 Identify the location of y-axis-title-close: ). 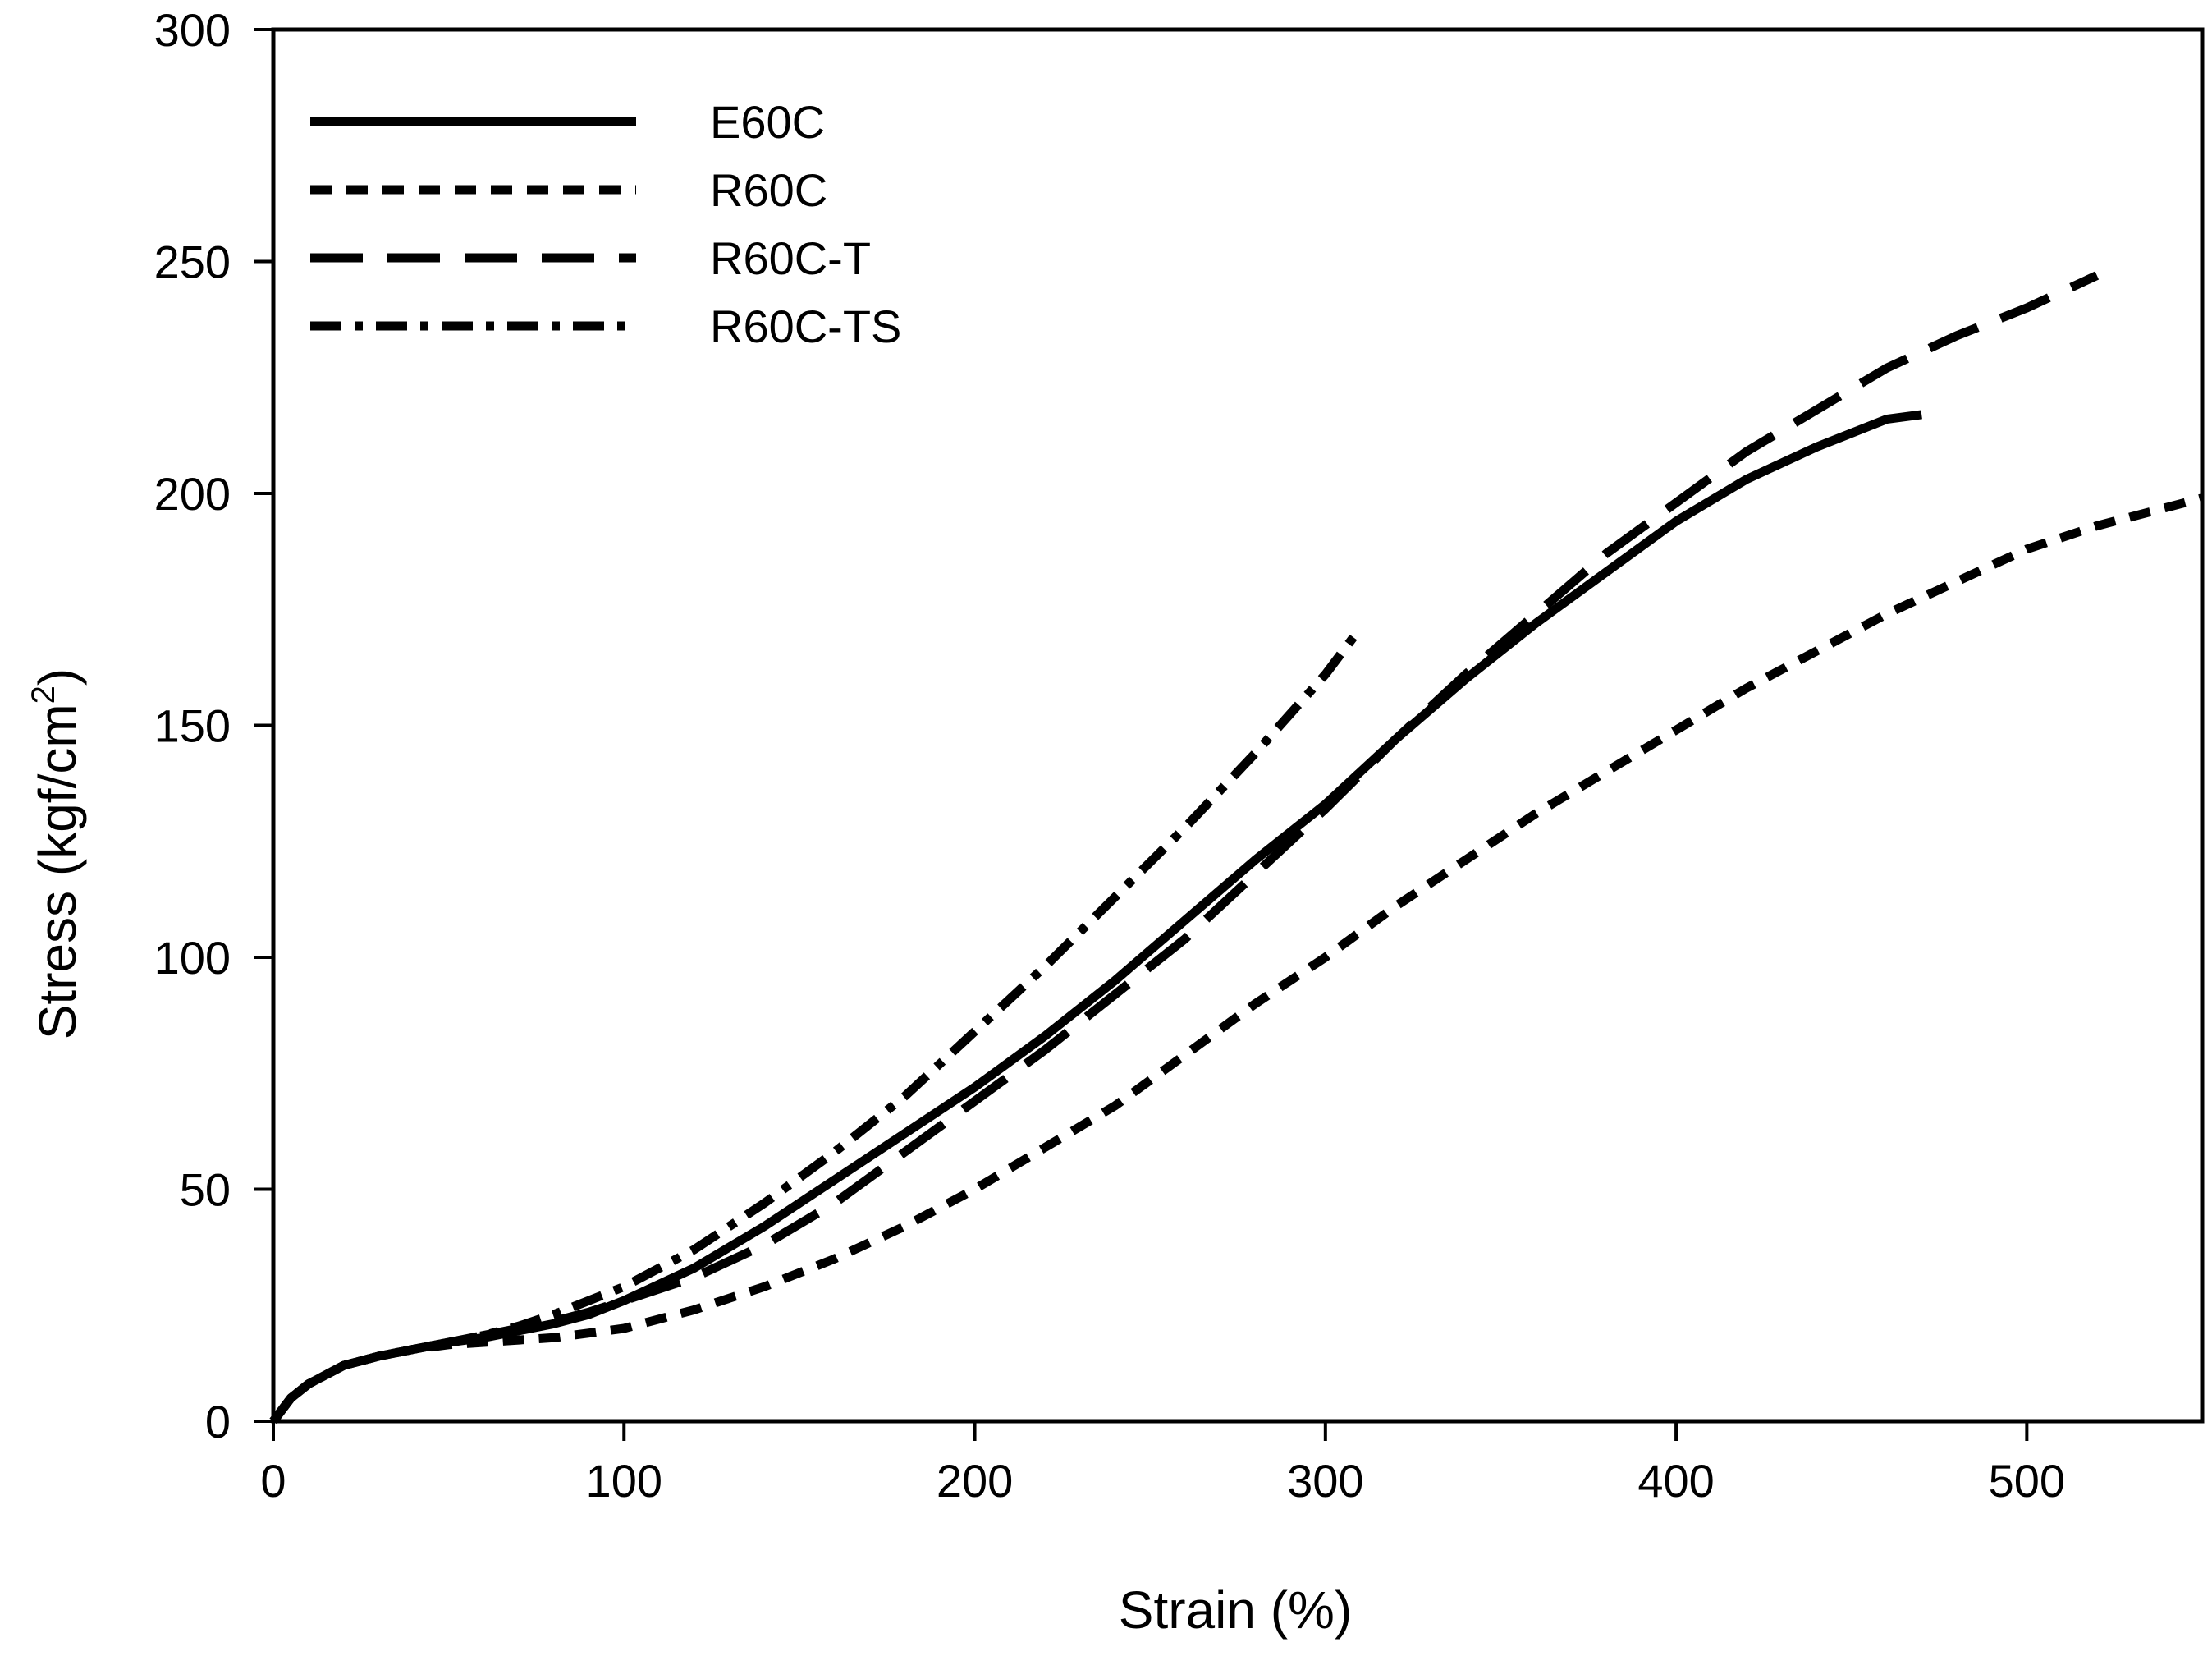
(57, 677).